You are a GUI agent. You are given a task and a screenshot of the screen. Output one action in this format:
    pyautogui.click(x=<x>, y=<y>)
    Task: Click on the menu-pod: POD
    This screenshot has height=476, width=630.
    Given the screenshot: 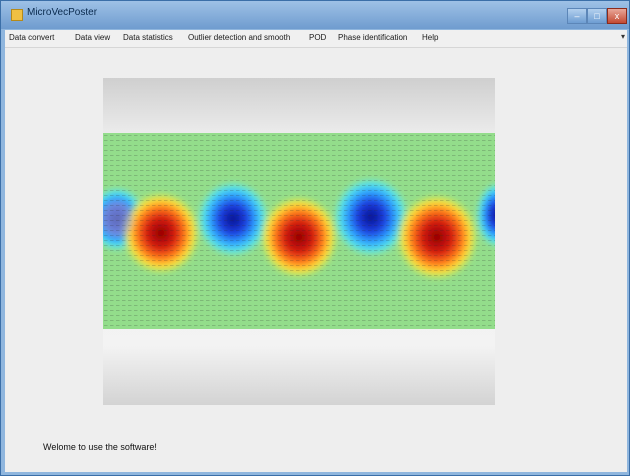 What is the action you would take?
    pyautogui.click(x=318, y=37)
    